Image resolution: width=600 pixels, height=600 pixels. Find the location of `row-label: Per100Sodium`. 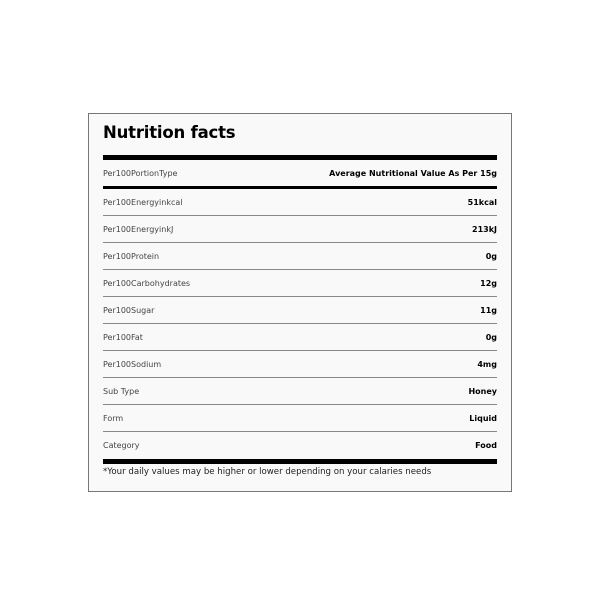

row-label: Per100Sodium is located at coordinates (132, 364).